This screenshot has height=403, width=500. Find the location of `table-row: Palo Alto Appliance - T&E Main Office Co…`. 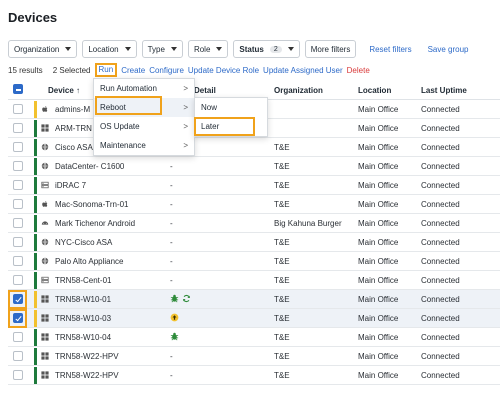

table-row: Palo Alto Appliance - T&E Main Office Co… is located at coordinates (254, 261).